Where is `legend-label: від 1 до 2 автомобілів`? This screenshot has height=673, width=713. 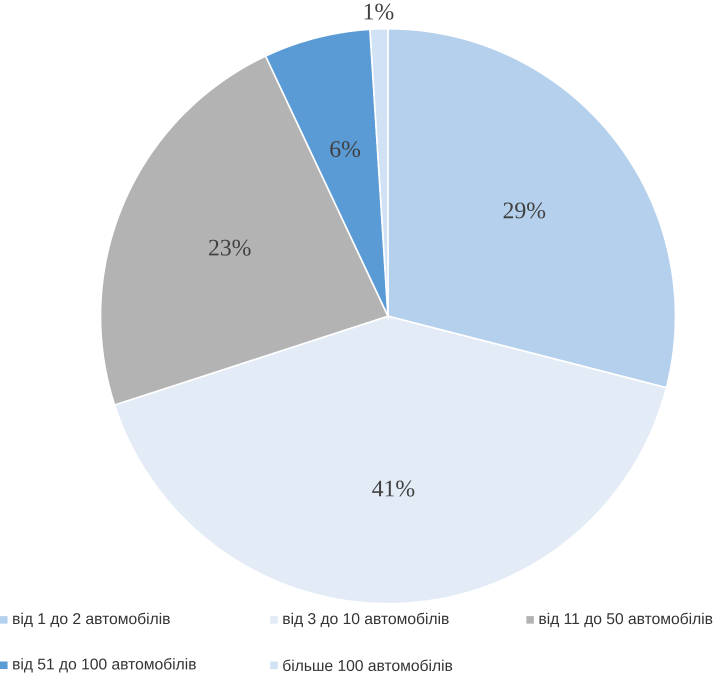 legend-label: від 1 до 2 автомобілів is located at coordinates (91, 620).